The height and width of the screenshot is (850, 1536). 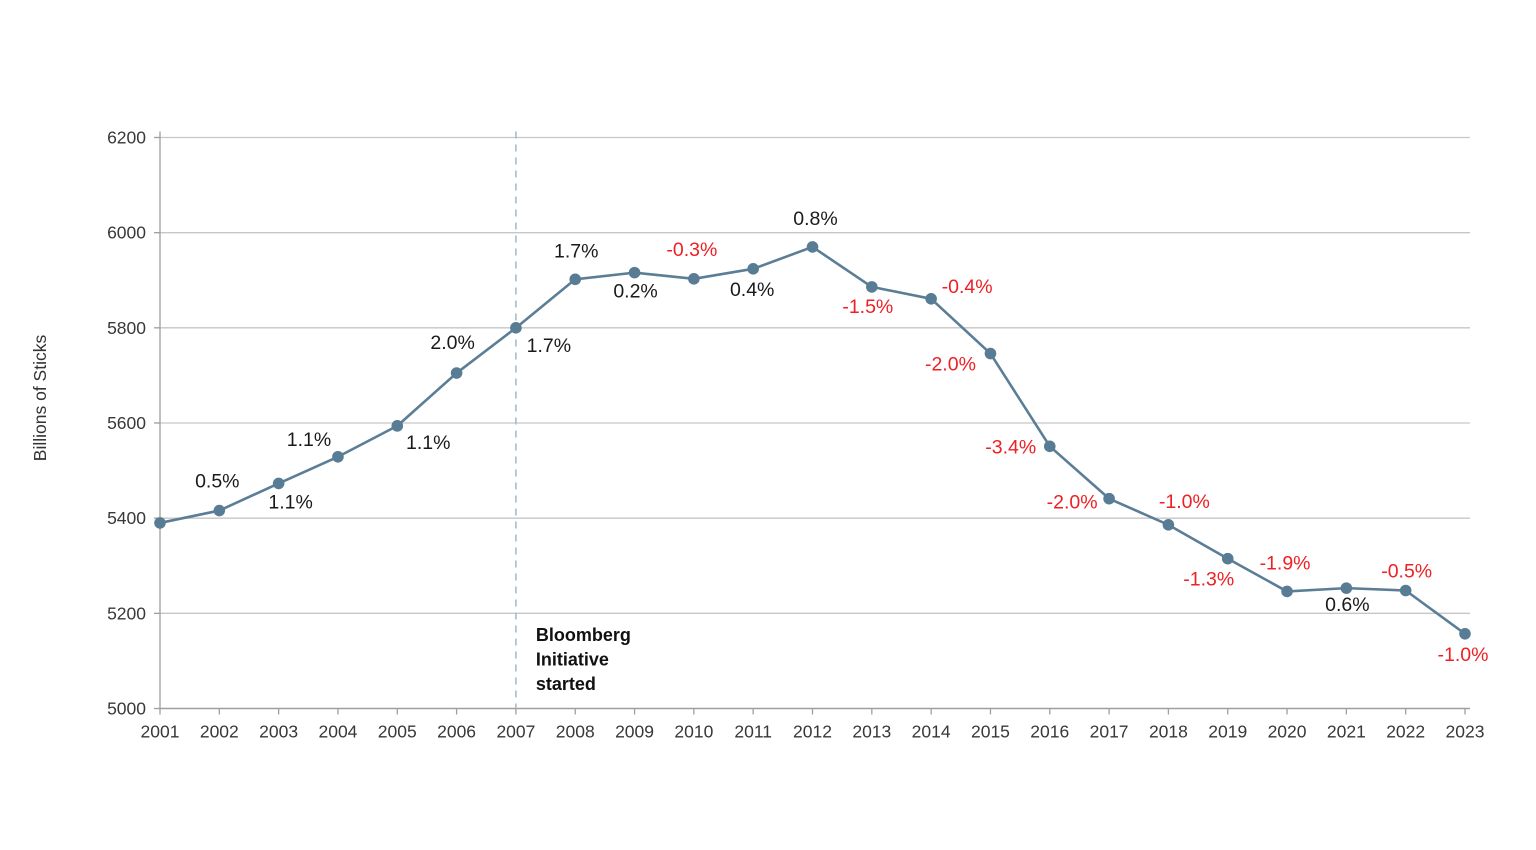 What do you see at coordinates (337, 732) in the screenshot?
I see `x-tick-label: 2004` at bounding box center [337, 732].